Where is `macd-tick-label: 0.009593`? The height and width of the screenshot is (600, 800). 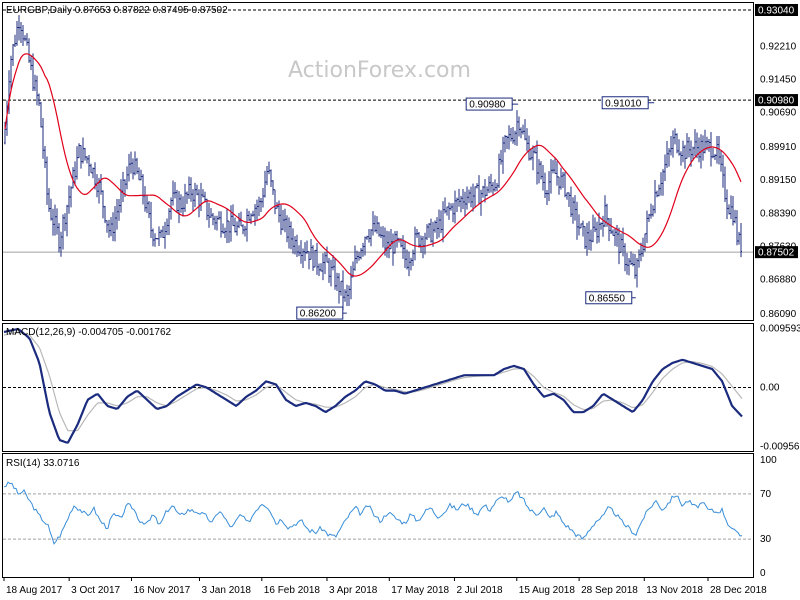 macd-tick-label: 0.009593 is located at coordinates (780, 328).